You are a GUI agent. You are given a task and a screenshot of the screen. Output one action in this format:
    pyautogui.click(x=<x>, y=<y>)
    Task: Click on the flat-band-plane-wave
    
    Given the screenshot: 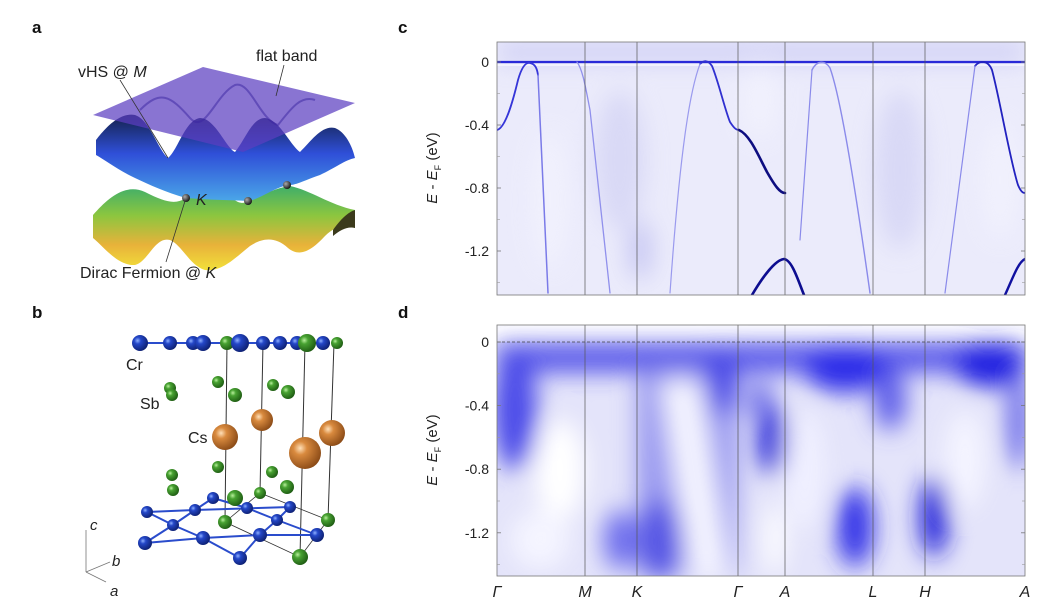 What is the action you would take?
    pyautogui.click(x=227, y=105)
    